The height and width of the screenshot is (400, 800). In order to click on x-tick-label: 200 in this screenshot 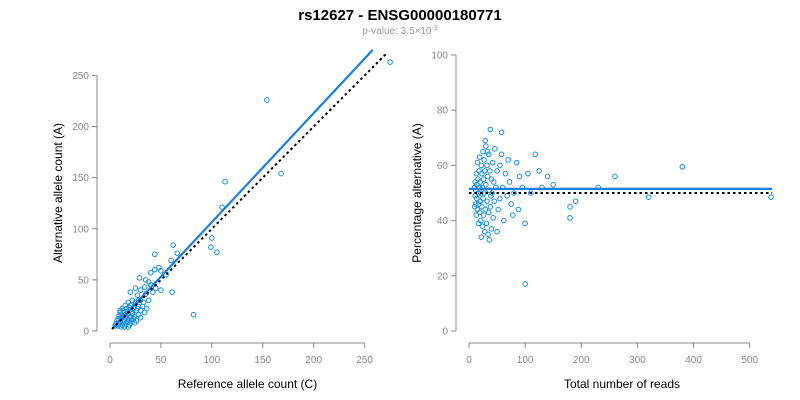, I will do `click(313, 360)`.